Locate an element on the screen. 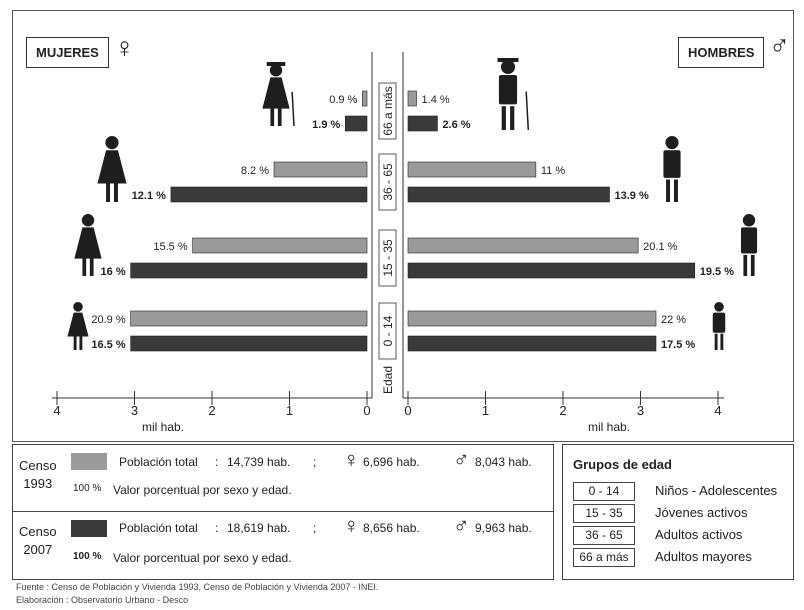 The height and width of the screenshot is (610, 804). swatch-1993 is located at coordinates (89, 461).